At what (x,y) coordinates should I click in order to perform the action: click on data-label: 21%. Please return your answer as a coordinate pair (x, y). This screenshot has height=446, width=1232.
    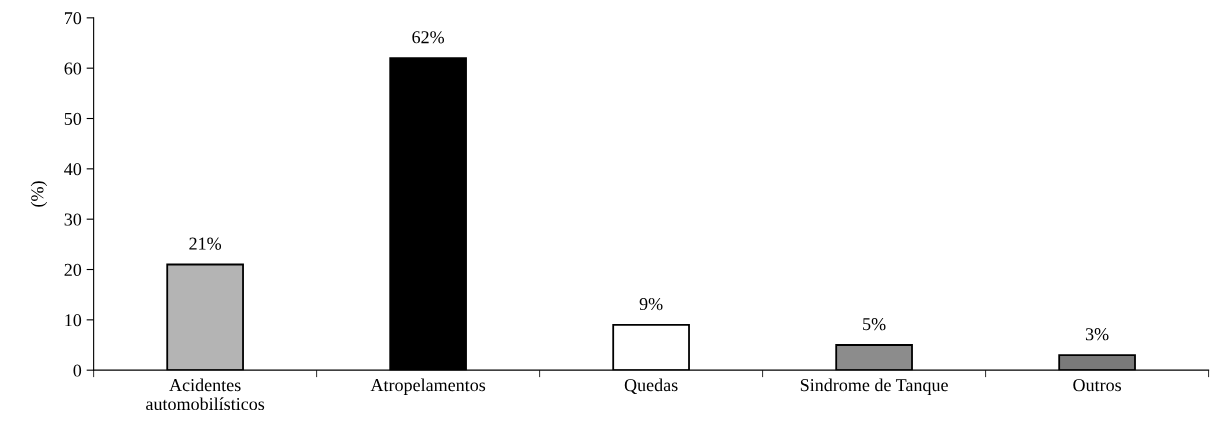
    Looking at the image, I should click on (205, 243).